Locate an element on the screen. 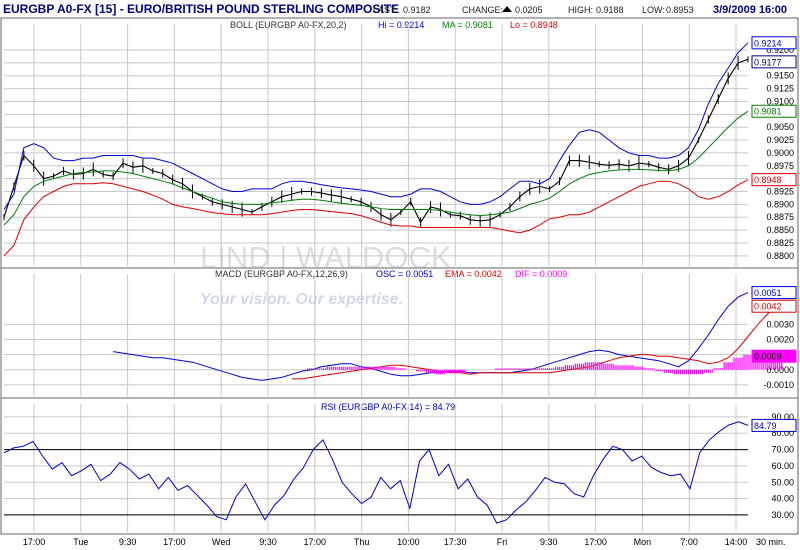  y-tick-label: 0.0020 is located at coordinates (780, 340).